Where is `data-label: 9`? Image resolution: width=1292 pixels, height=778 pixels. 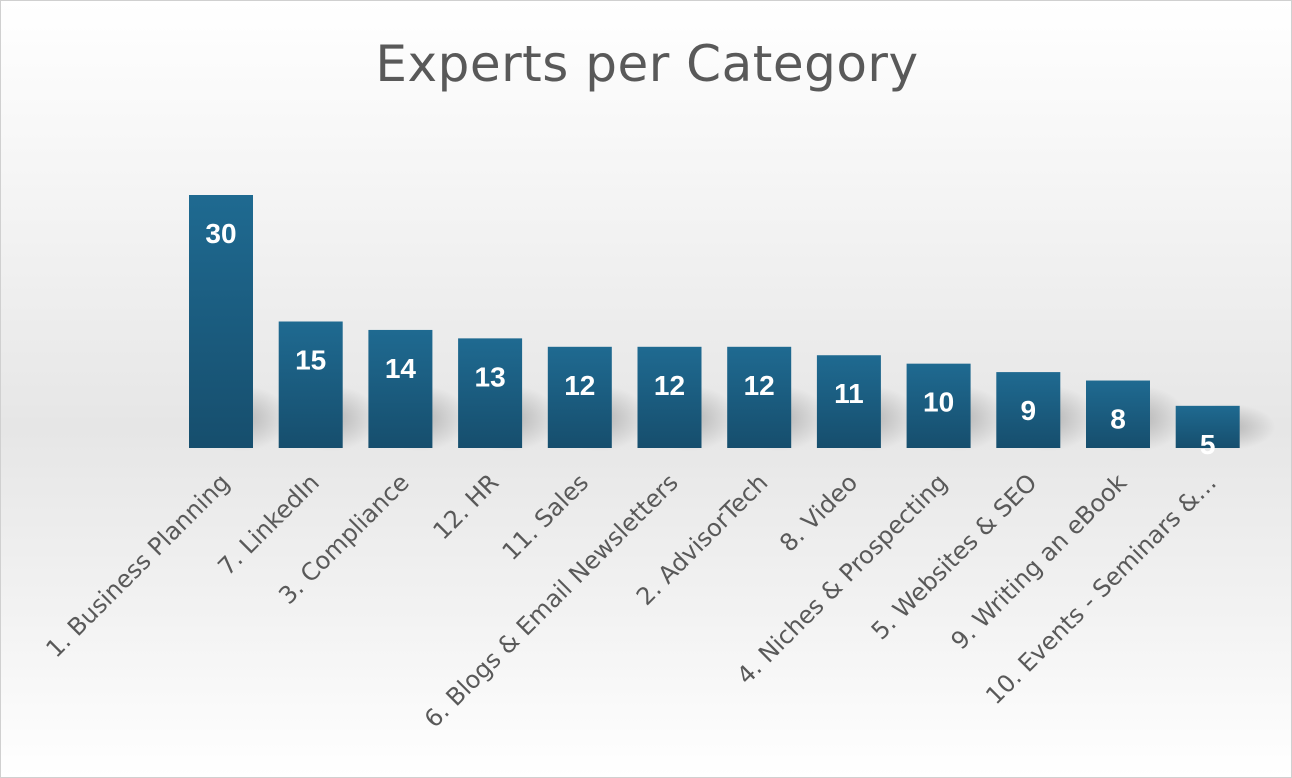
data-label: 9 is located at coordinates (1029, 410).